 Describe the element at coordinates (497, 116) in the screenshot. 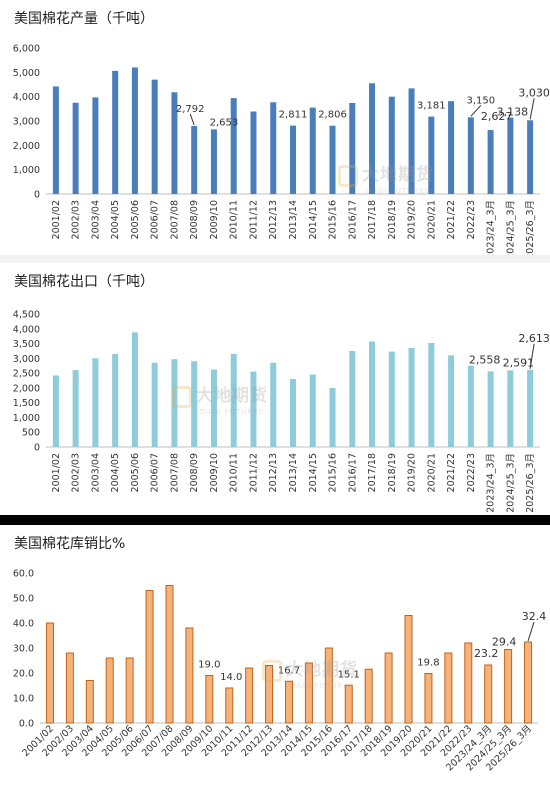

I see `data-label: 2,627` at that location.